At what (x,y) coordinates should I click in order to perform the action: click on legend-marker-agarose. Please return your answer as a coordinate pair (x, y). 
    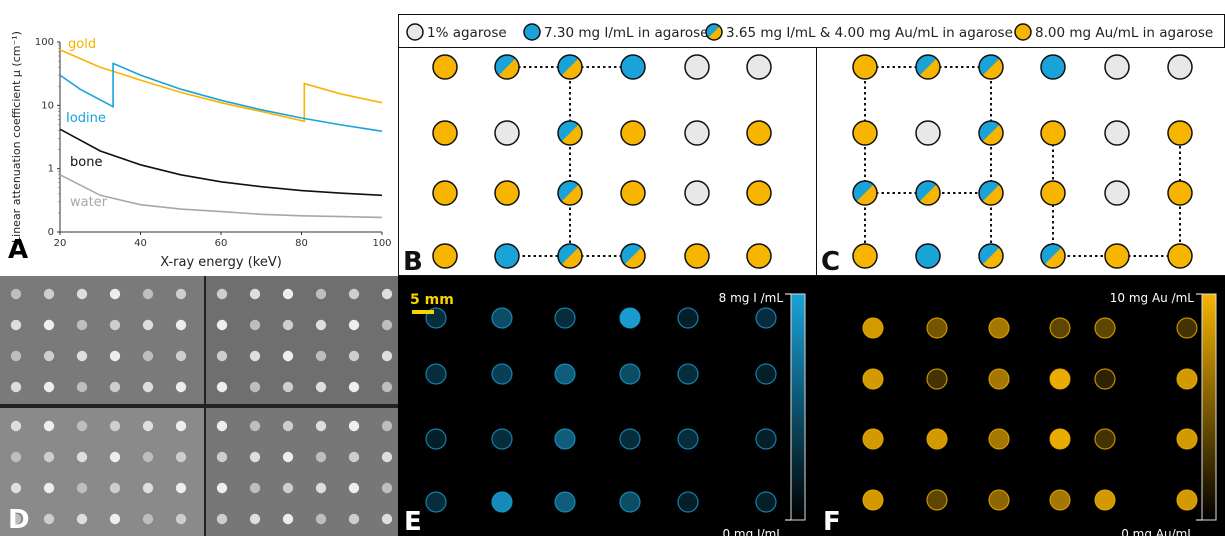
    Looking at the image, I should click on (415, 32).